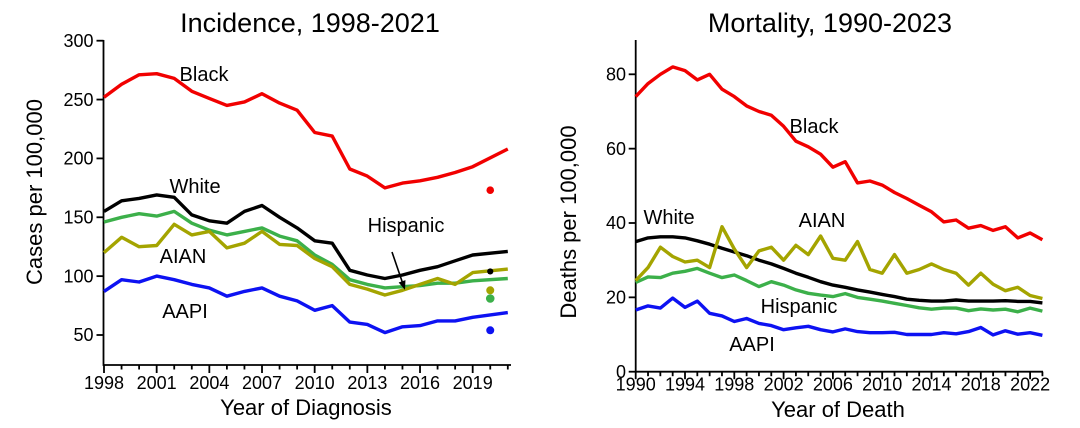  Describe the element at coordinates (838, 409) in the screenshot. I see `mortality-x-axis-title: Year of Death` at that location.